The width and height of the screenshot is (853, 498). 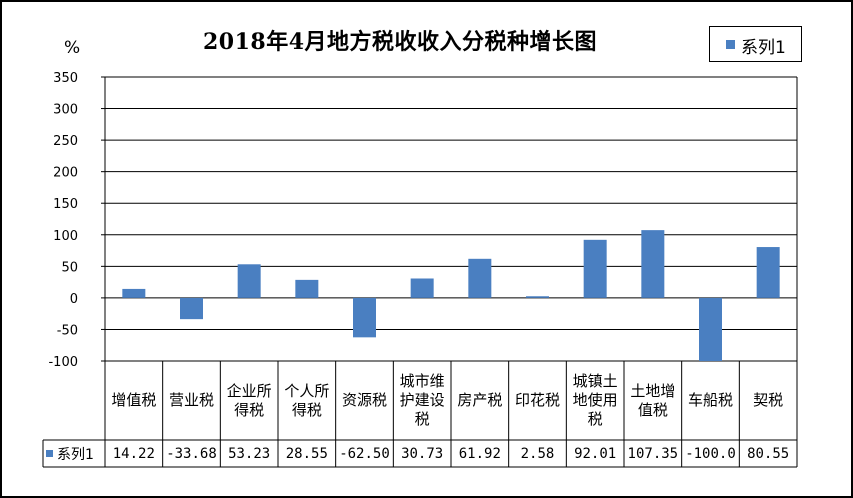 I want to click on category-label: 车船税, so click(x=710, y=400).